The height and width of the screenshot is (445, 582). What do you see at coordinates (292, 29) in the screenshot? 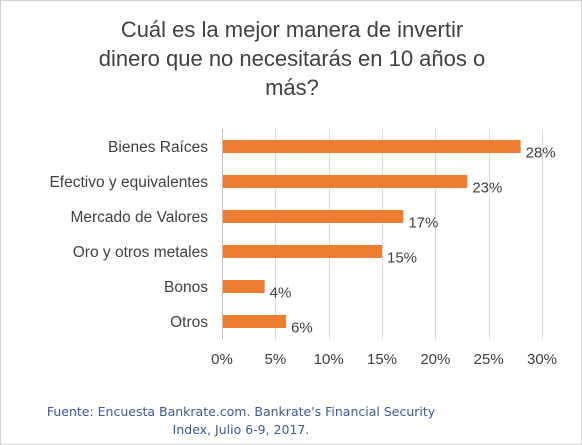
I see `chart-title-line: Cuál es la mejor manera de invertir` at bounding box center [292, 29].